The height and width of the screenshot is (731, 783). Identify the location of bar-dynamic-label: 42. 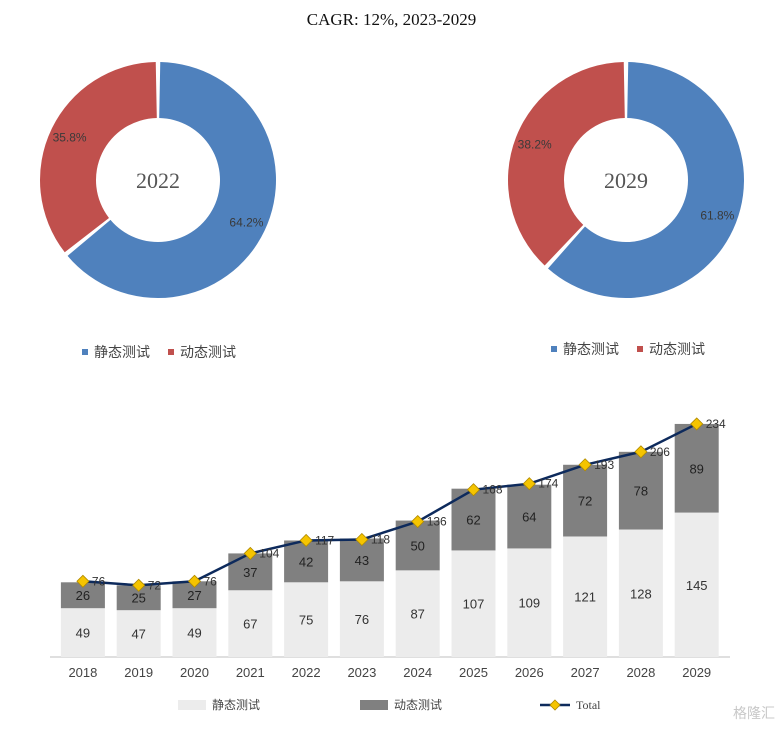
(306, 561).